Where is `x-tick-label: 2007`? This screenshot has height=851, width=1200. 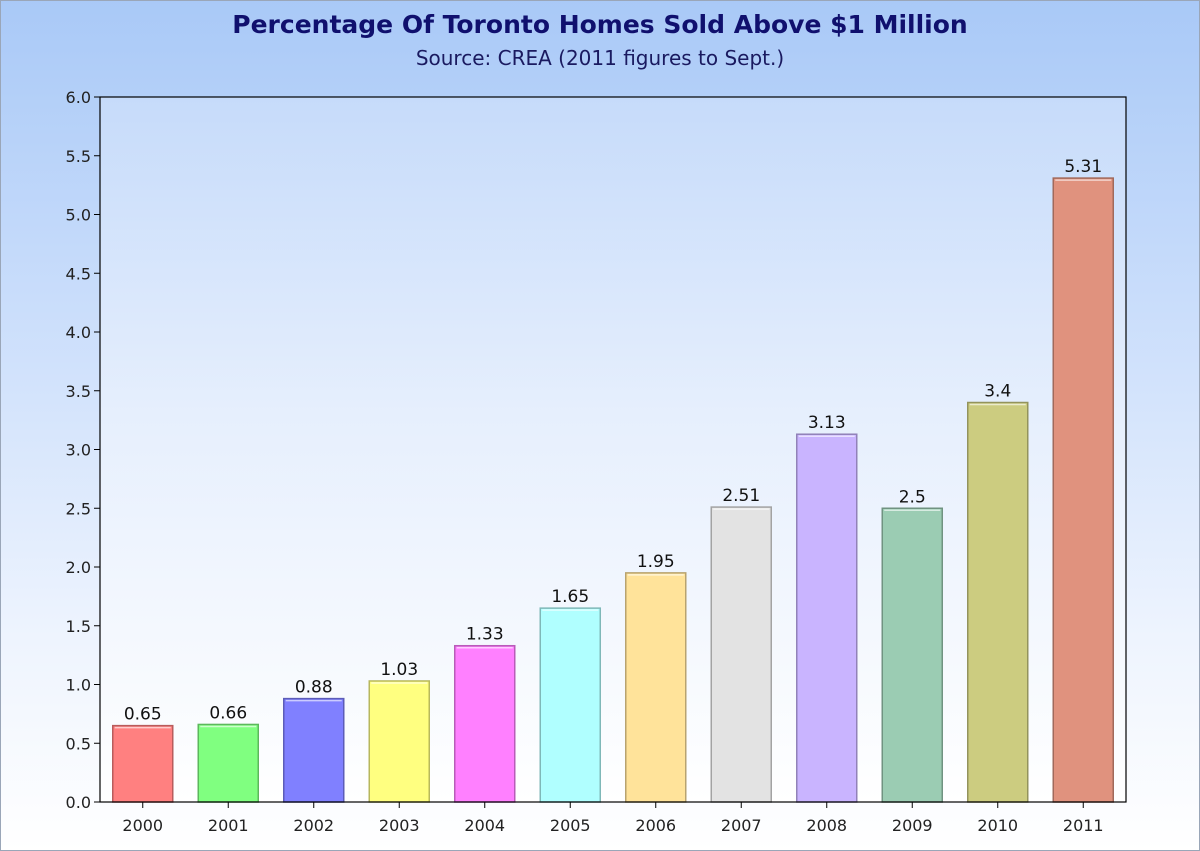 x-tick-label: 2007 is located at coordinates (741, 825).